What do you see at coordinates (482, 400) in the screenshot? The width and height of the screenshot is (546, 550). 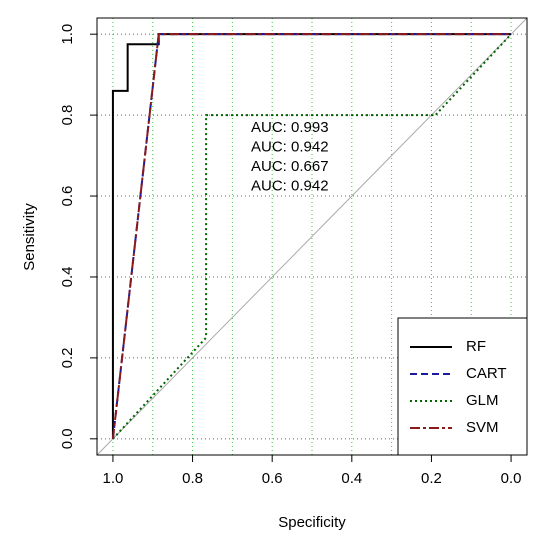 I see `legend-label: GLM` at bounding box center [482, 400].